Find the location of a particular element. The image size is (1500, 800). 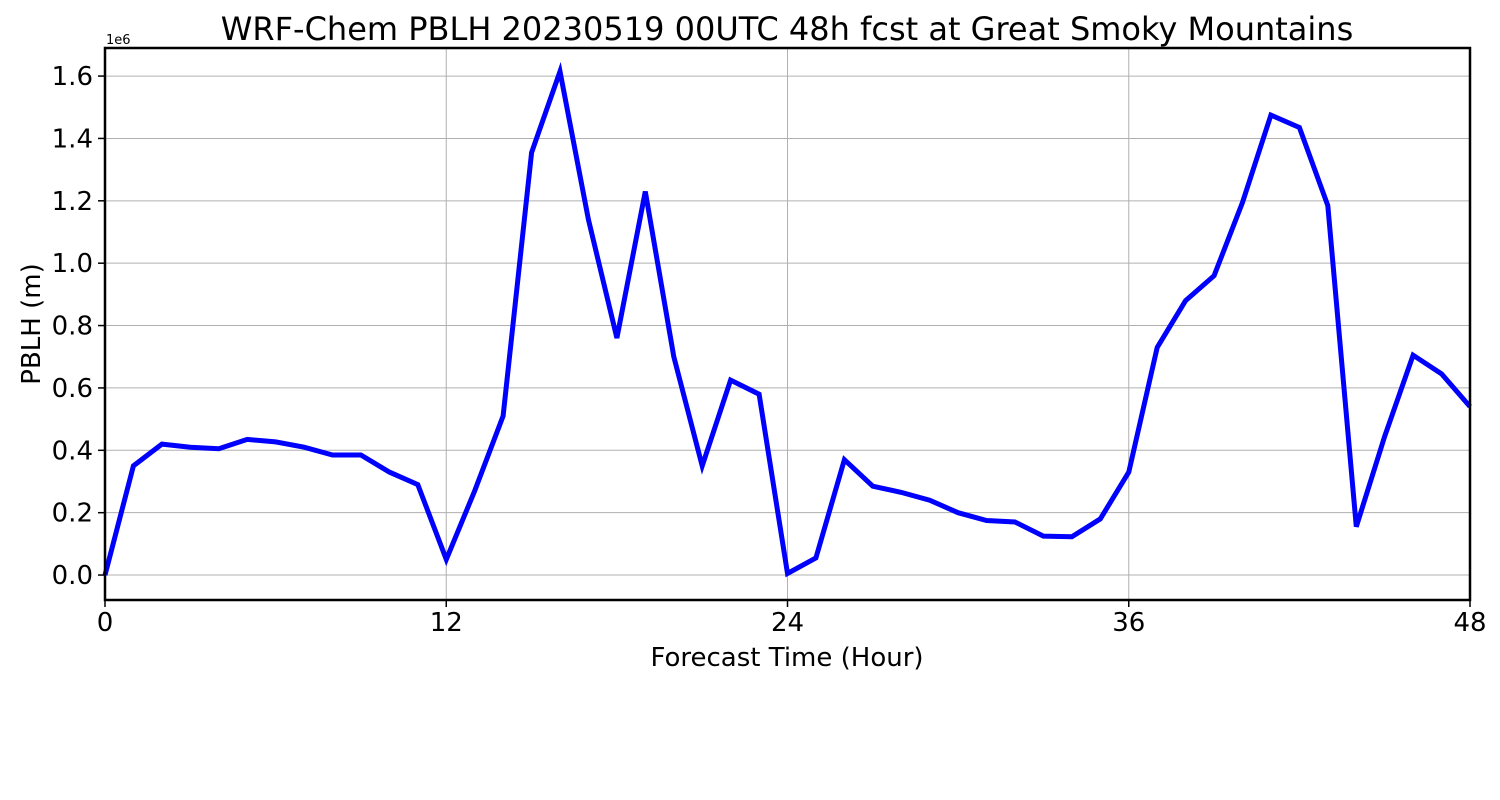

y-tick-label: 1.4 is located at coordinates (72, 139).